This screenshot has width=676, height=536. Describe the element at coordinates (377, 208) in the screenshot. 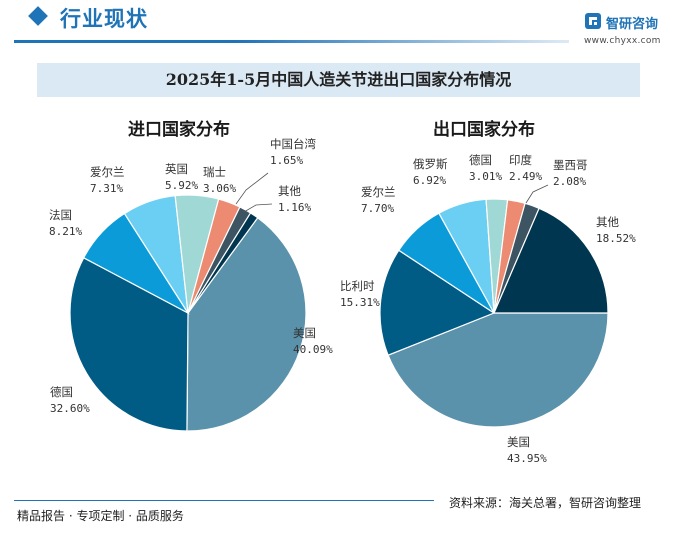

I see `slice-value: 7.70%` at that location.